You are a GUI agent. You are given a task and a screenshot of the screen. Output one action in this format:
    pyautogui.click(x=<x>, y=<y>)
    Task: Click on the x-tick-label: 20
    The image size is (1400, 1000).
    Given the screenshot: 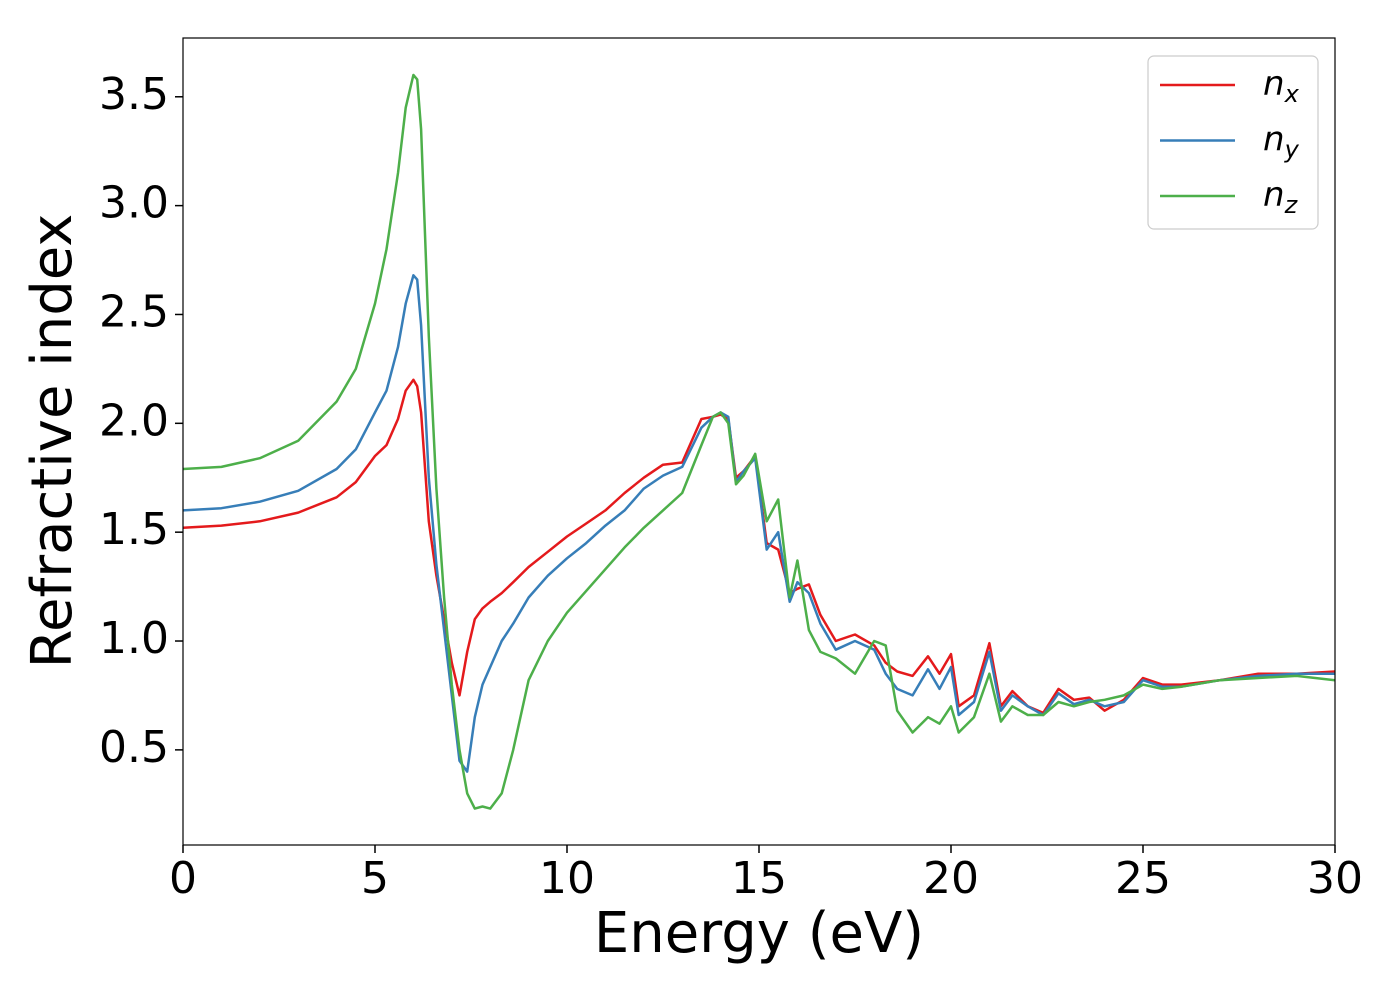 What is the action you would take?
    pyautogui.click(x=951, y=878)
    